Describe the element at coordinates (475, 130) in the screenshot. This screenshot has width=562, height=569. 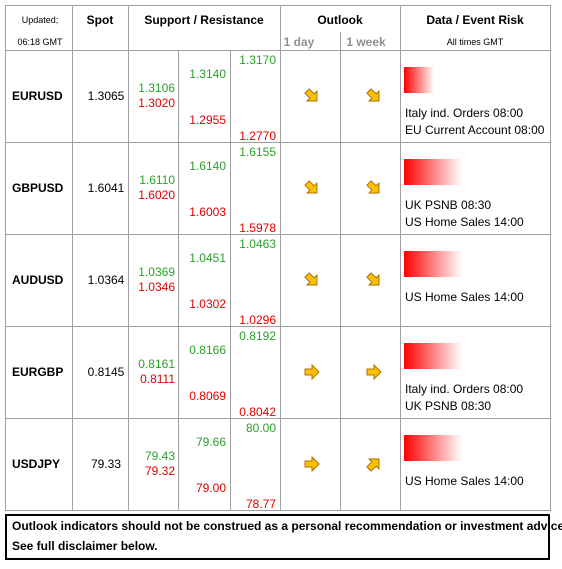
I see `event: EU Current Account 08:00` at that location.